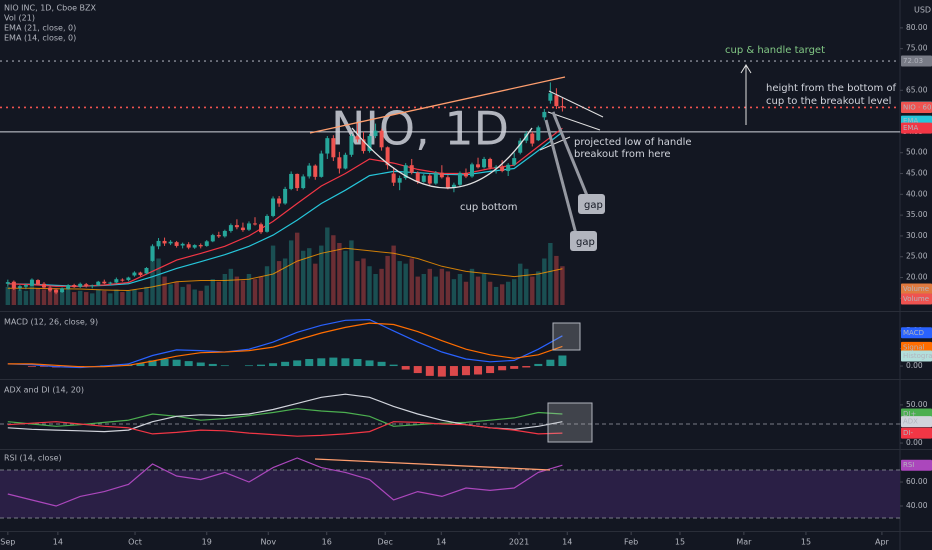 This screenshot has width=932, height=550. I want to click on axis-tag-label: NIO · 60.87, so click(917, 107).